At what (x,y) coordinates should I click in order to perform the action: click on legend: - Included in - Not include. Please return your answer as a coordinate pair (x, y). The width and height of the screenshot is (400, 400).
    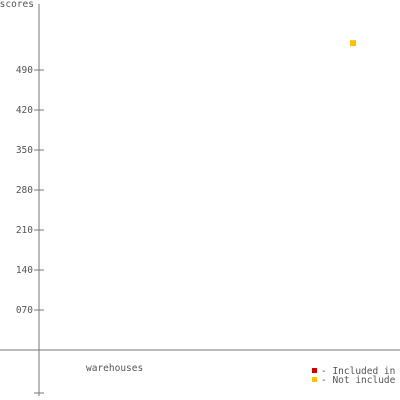
    Looking at the image, I should click on (354, 376).